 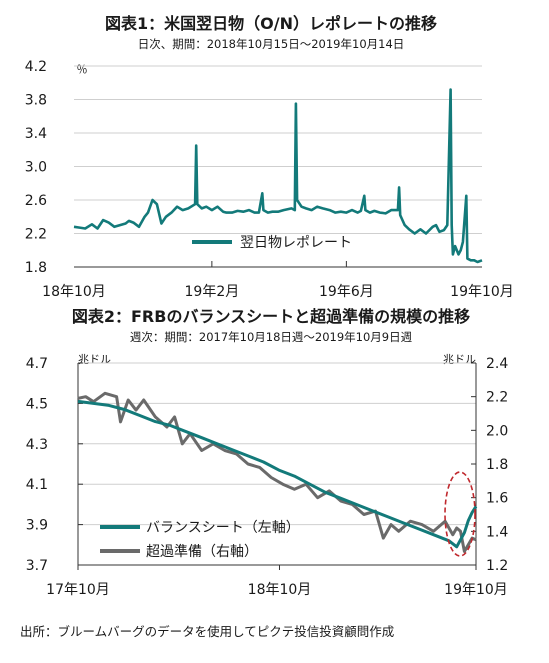 I want to click on chart2-legend-label-balance-sheet: バランスシート（左軸）, so click(x=223, y=528).